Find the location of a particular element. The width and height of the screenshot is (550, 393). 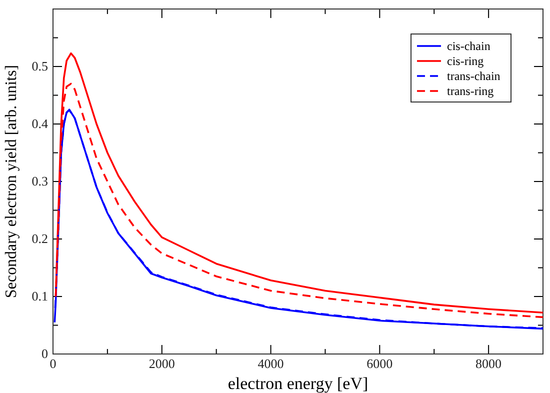

legend-label: trans-chain is located at coordinates (473, 76).